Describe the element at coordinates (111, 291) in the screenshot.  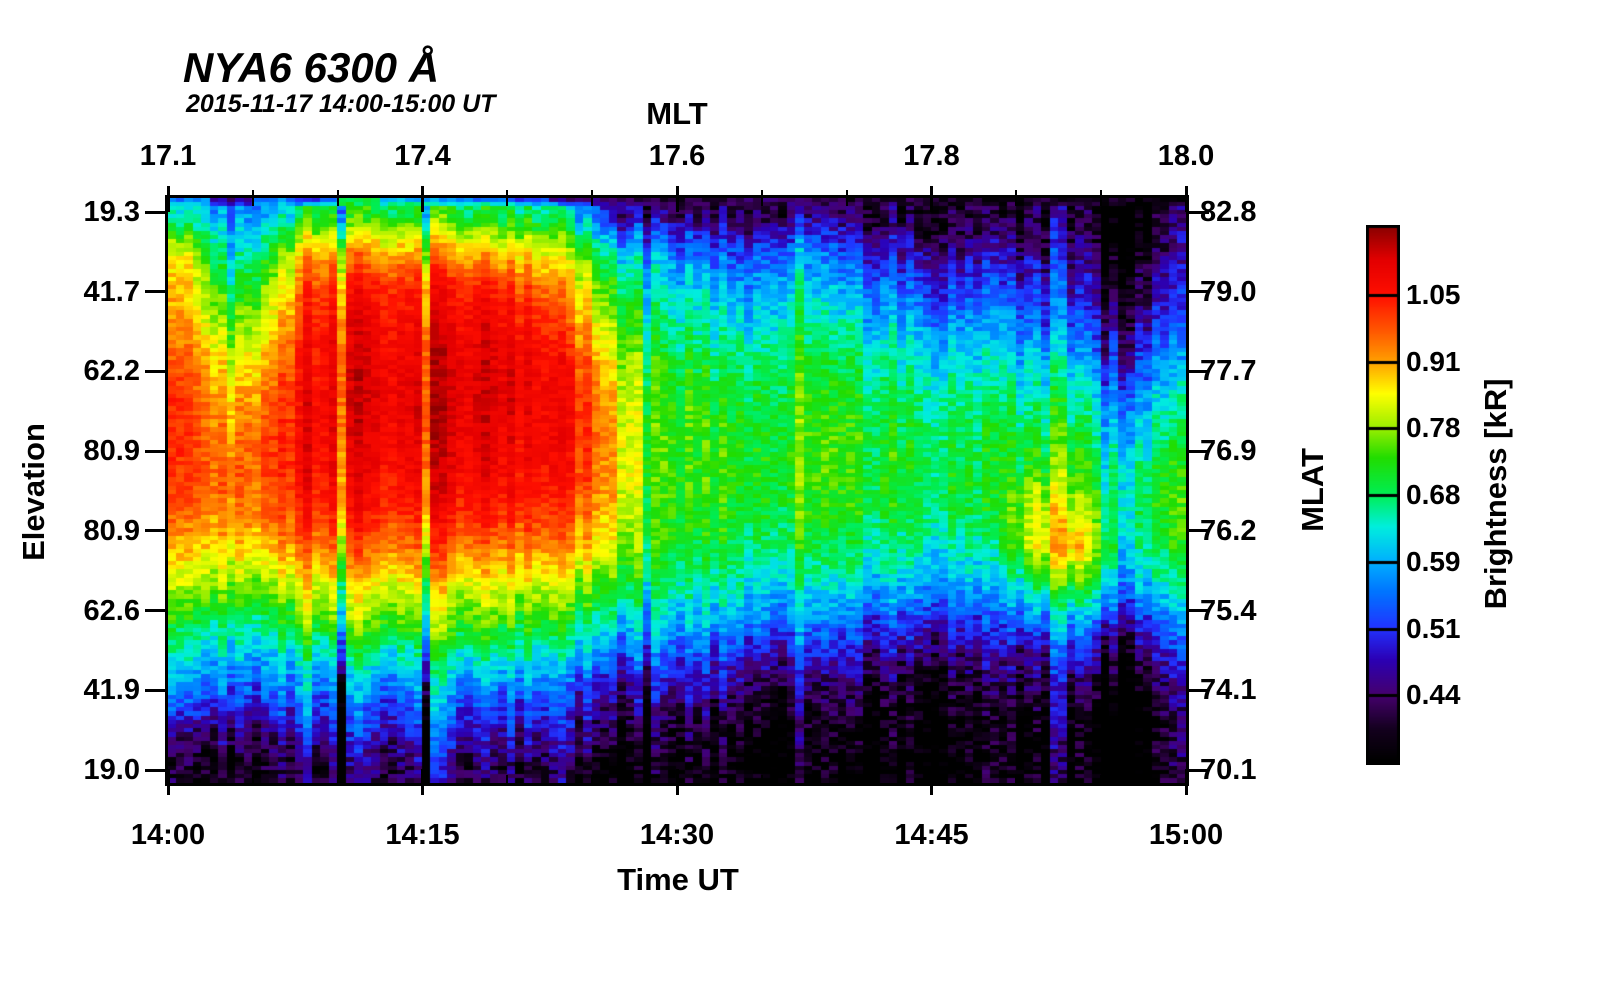
I see `elevation-tick-label: 41.7` at that location.